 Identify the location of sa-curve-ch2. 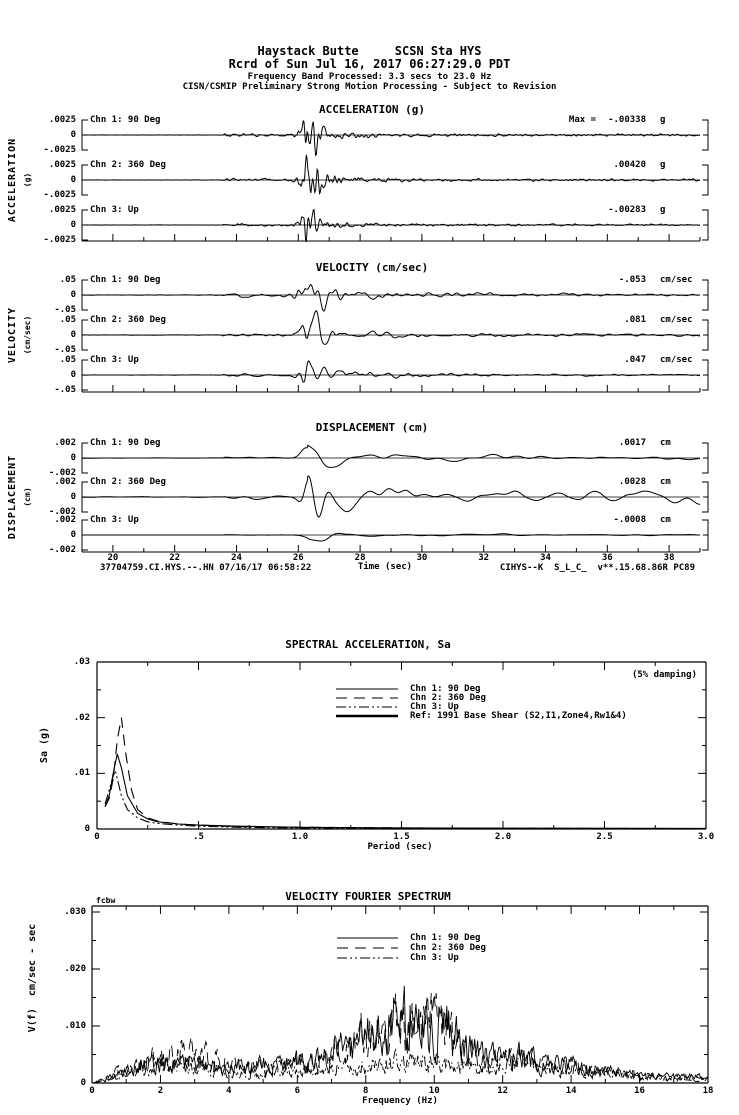
(405, 773).